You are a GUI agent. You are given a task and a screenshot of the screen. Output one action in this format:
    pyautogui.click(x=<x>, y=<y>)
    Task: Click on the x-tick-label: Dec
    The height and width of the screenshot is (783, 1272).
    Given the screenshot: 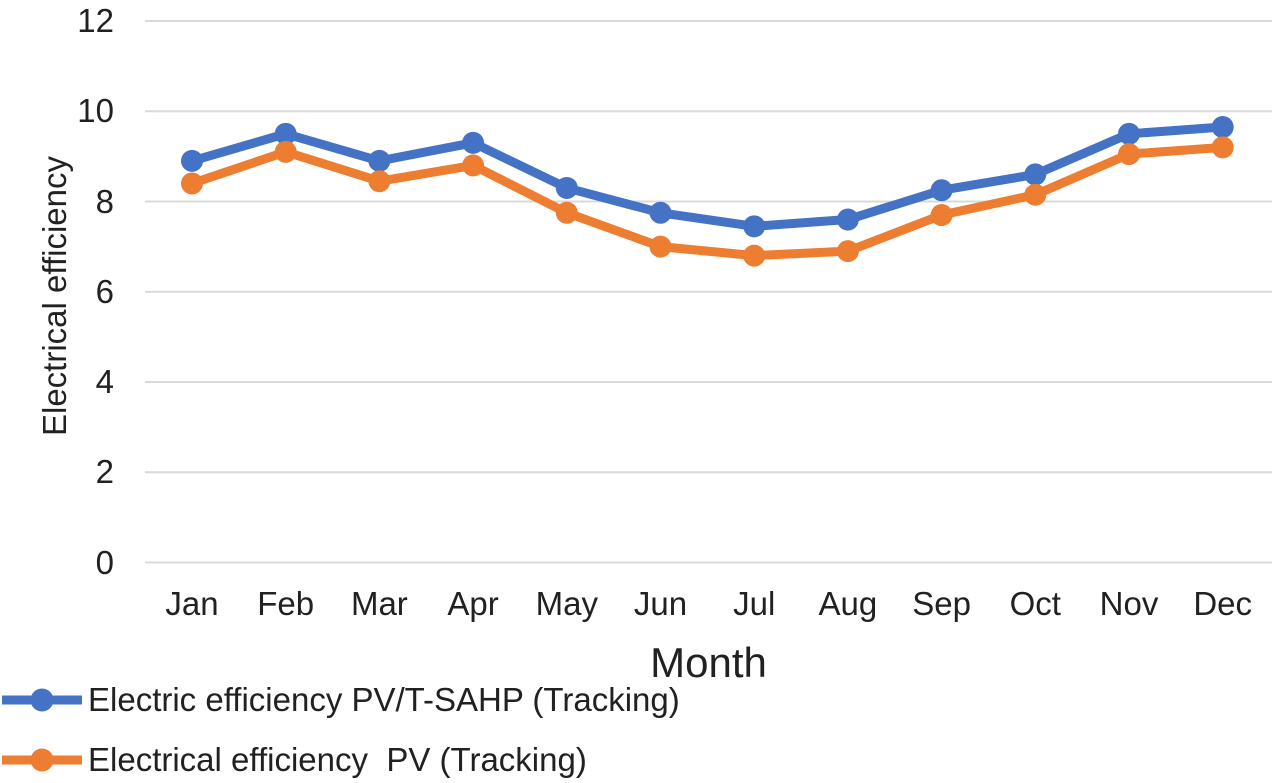 What is the action you would take?
    pyautogui.click(x=1223, y=603)
    